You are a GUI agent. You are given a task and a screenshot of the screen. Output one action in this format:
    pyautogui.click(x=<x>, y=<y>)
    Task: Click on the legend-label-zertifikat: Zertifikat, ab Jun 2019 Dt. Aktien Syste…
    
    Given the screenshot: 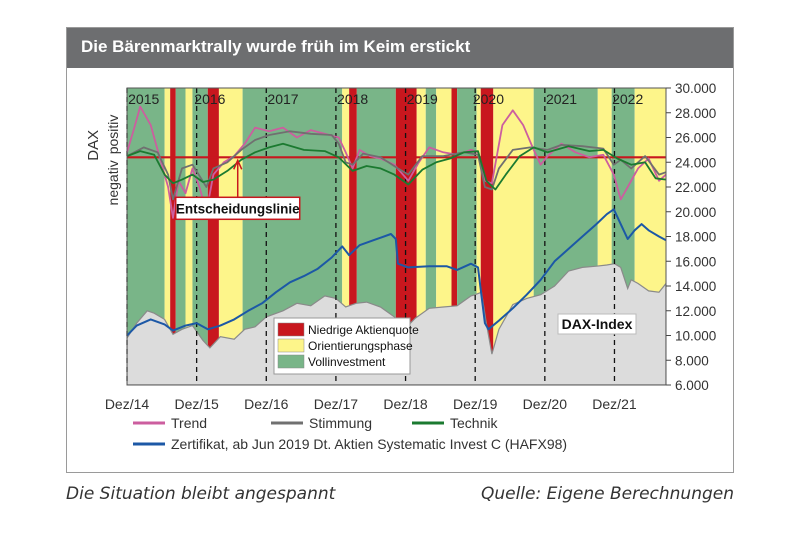 What is the action you would take?
    pyautogui.click(x=369, y=444)
    